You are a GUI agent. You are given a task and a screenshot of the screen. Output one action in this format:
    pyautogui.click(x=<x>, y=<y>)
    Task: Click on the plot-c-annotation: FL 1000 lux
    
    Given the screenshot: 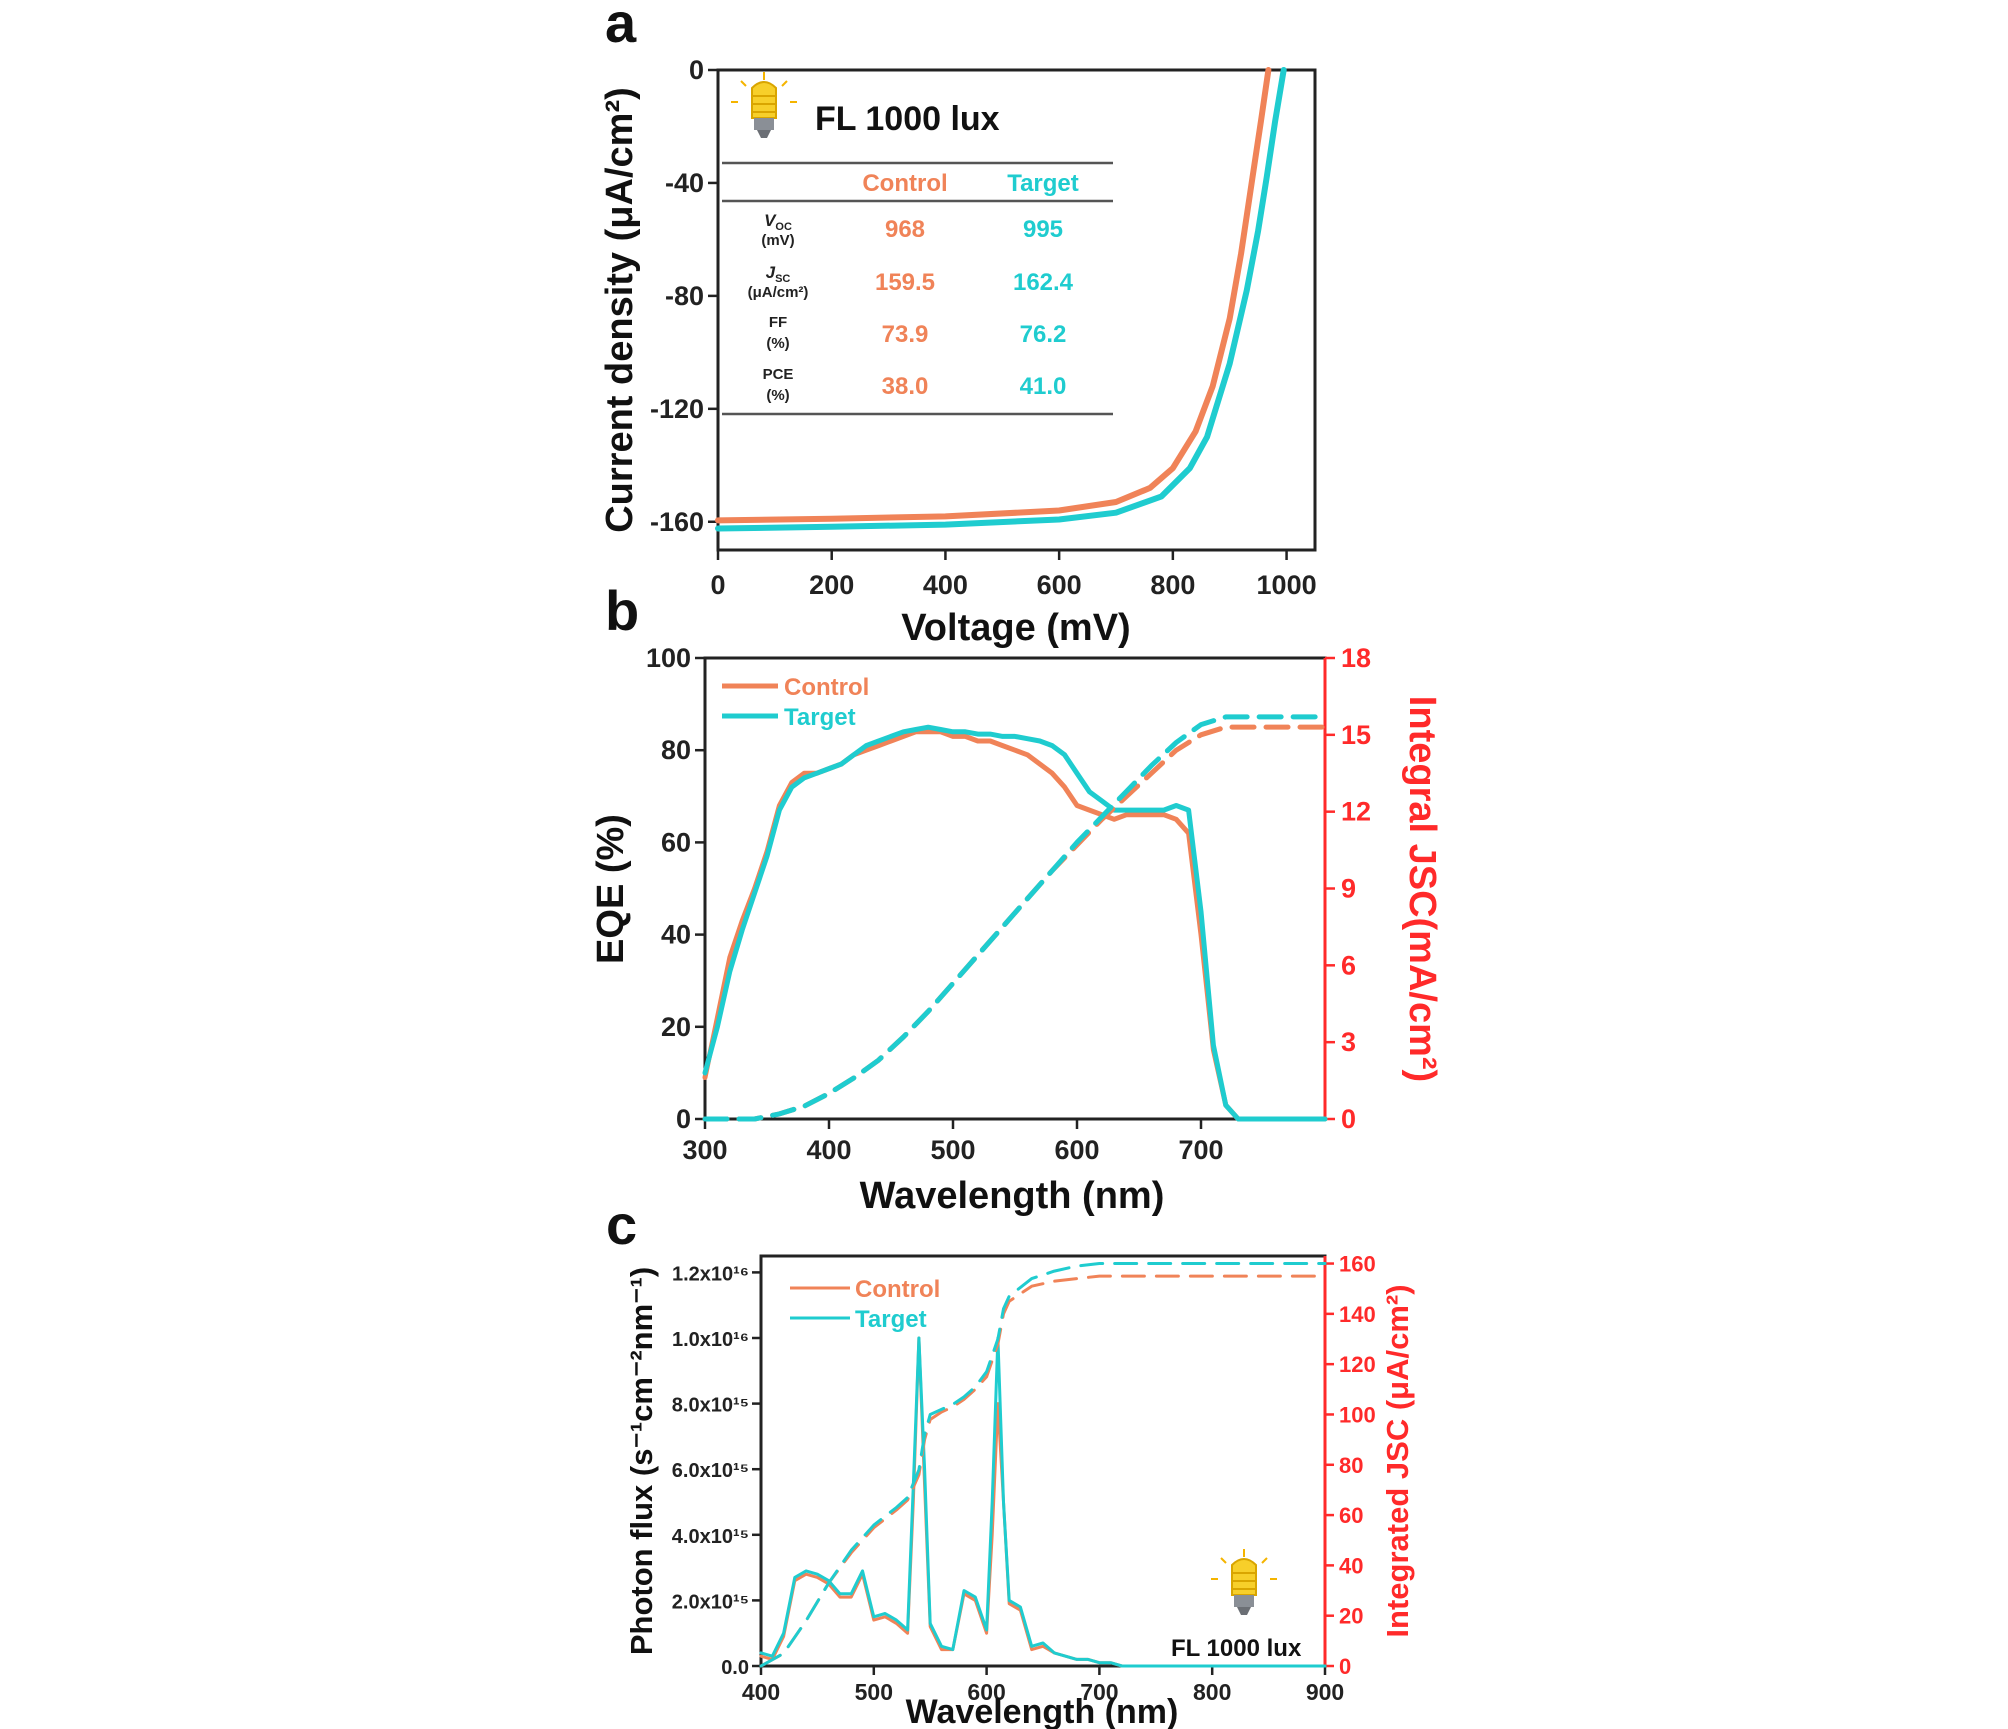 What is the action you would take?
    pyautogui.click(x=1236, y=1648)
    